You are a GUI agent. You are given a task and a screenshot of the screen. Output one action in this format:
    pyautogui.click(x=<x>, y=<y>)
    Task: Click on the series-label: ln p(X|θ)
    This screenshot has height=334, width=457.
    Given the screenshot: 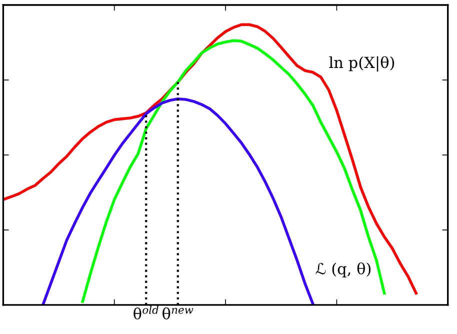 What is the action you would take?
    pyautogui.click(x=361, y=64)
    